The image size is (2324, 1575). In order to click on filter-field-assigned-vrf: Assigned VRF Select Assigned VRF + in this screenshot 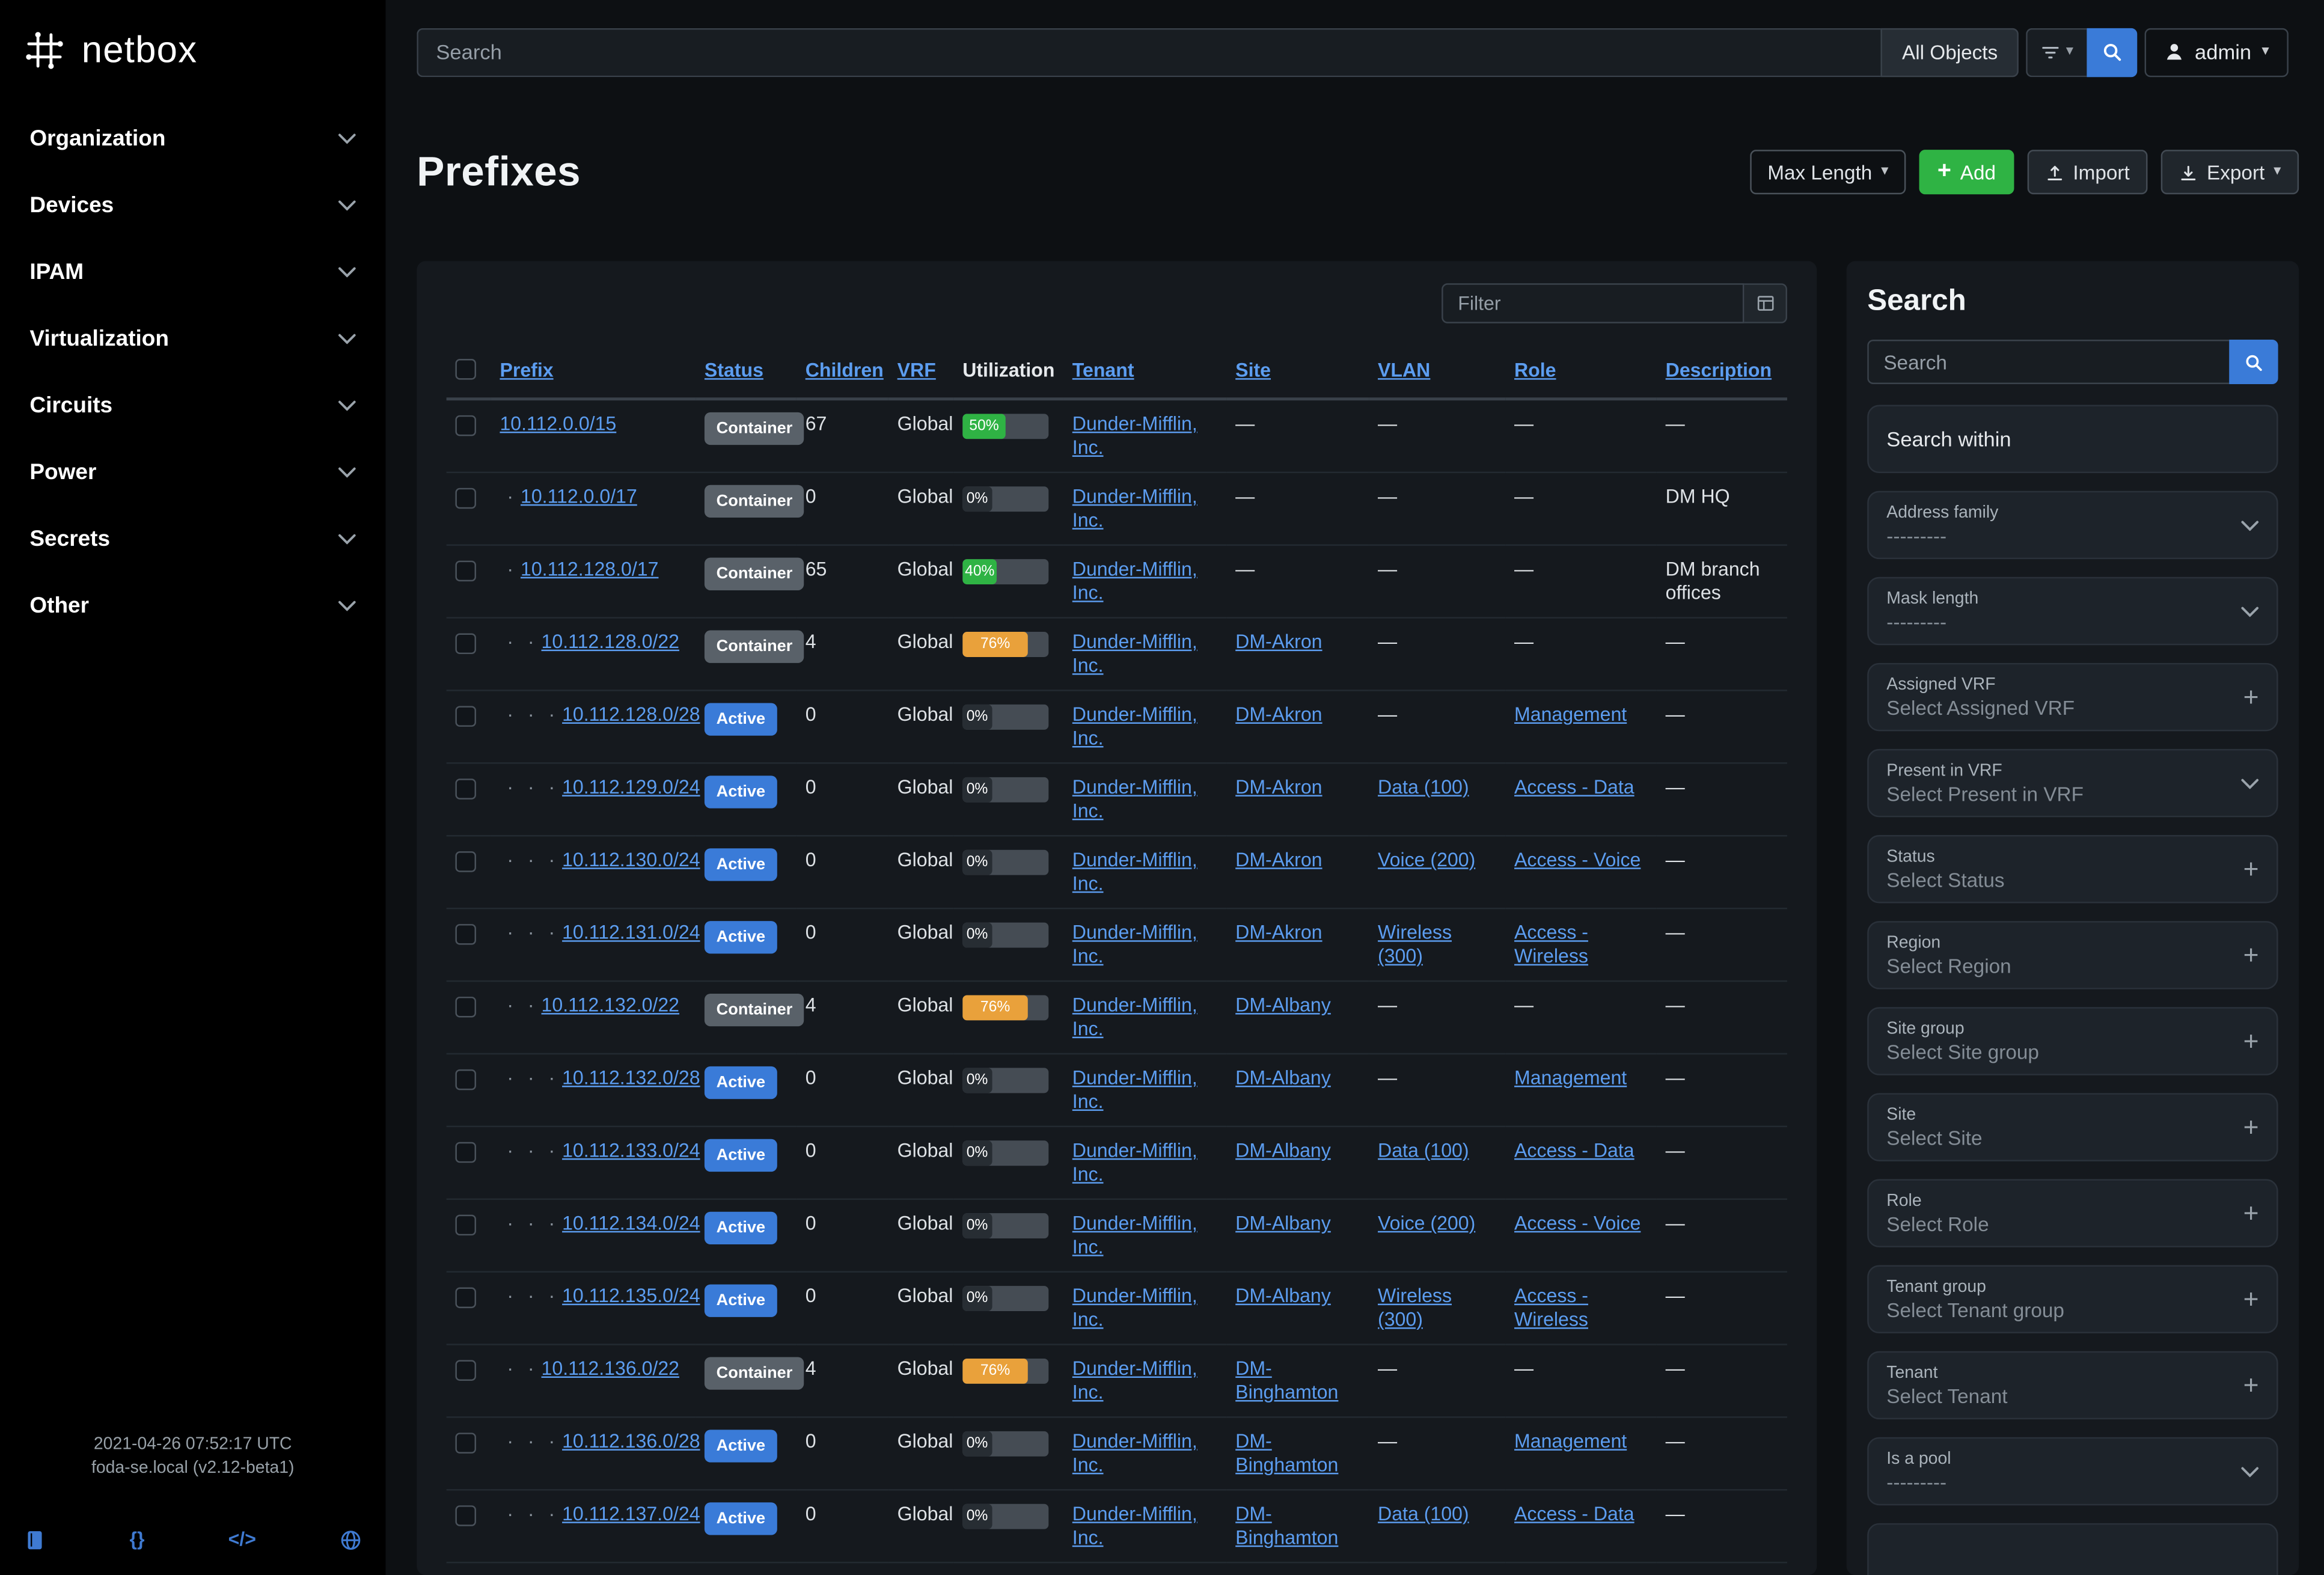, I will do `click(2072, 697)`.